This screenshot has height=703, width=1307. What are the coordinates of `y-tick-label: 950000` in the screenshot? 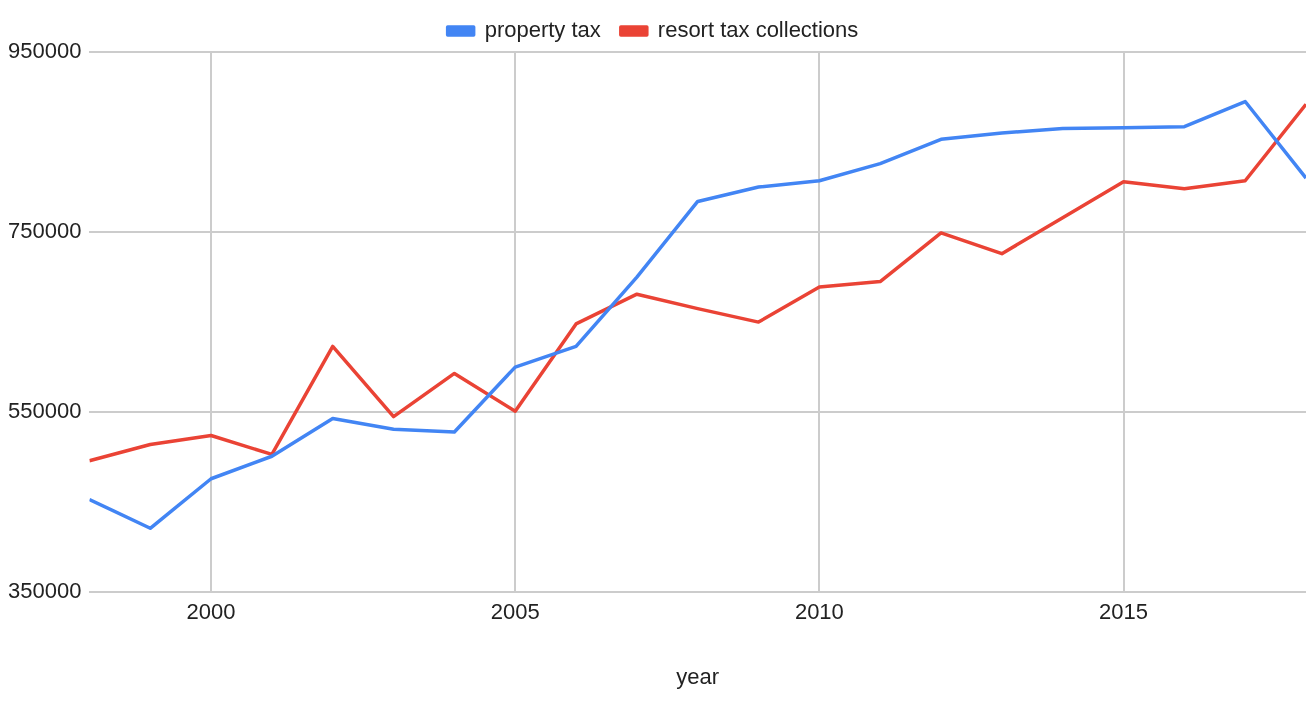 It's located at (44, 51).